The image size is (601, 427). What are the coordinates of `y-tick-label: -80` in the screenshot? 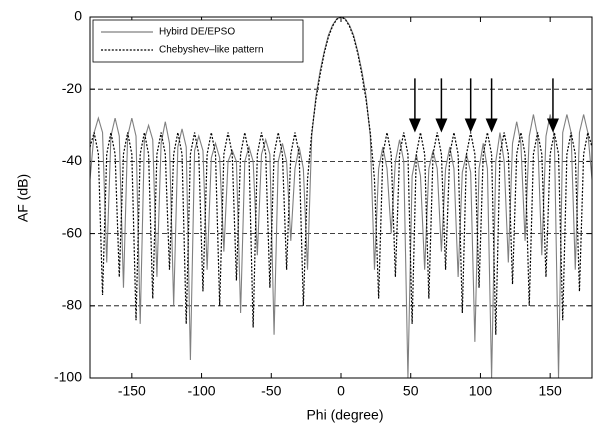 It's located at (72, 305).